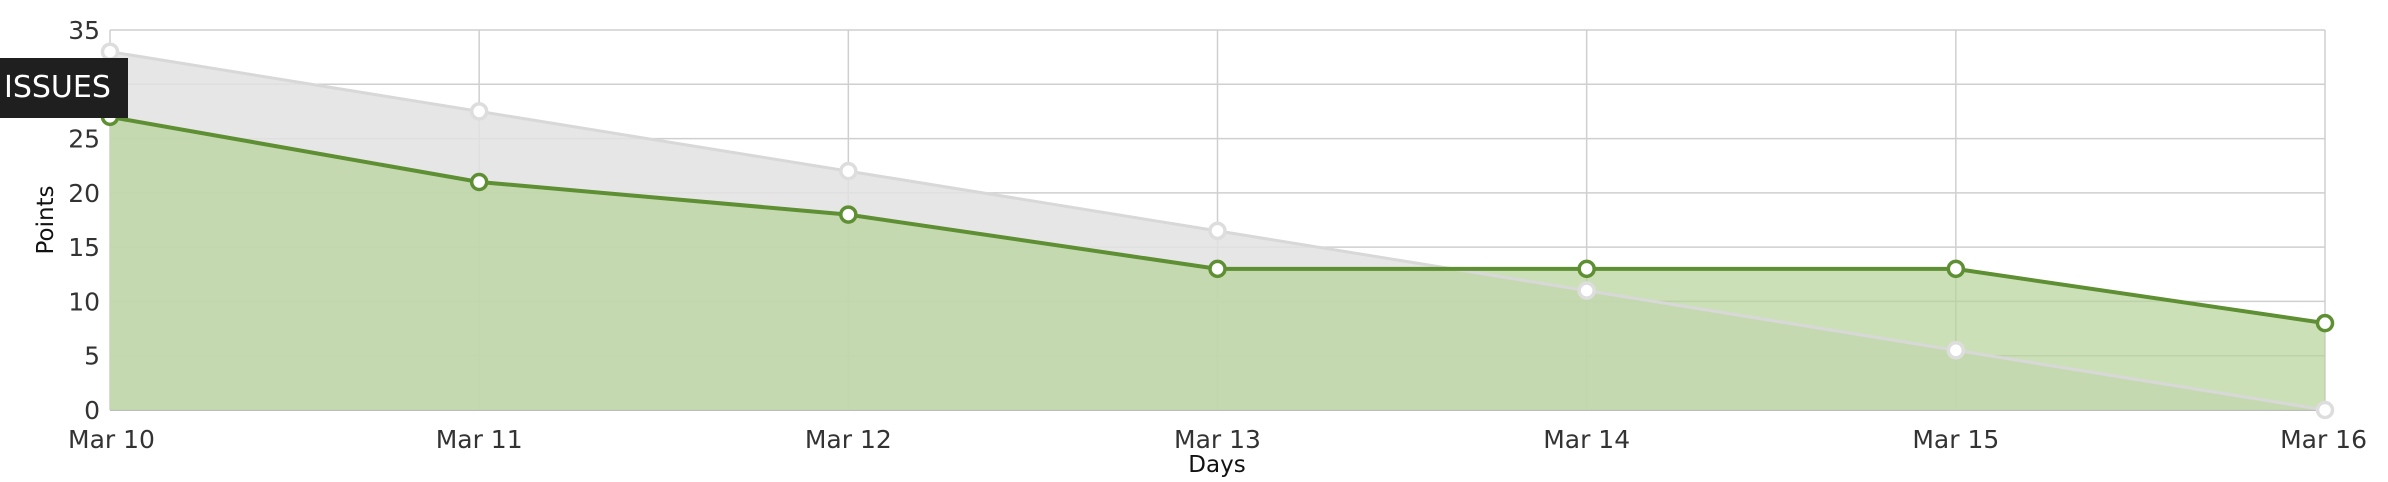 The width and height of the screenshot is (2388, 482). What do you see at coordinates (479, 439) in the screenshot?
I see `x-tick-label: Mar 11` at bounding box center [479, 439].